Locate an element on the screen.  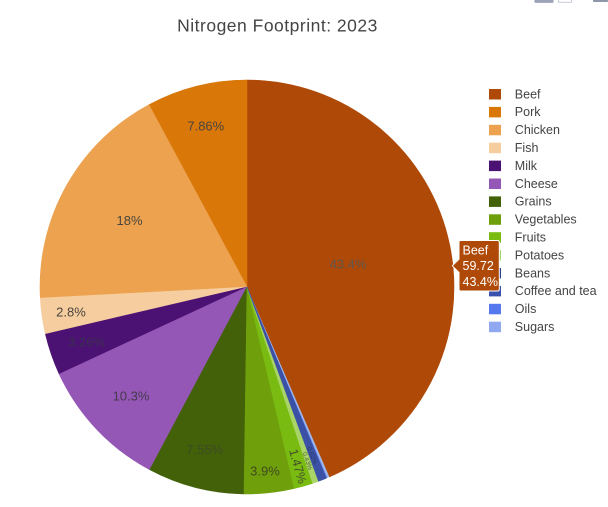
svg-text: Coffee and tea is located at coordinates (556, 291).